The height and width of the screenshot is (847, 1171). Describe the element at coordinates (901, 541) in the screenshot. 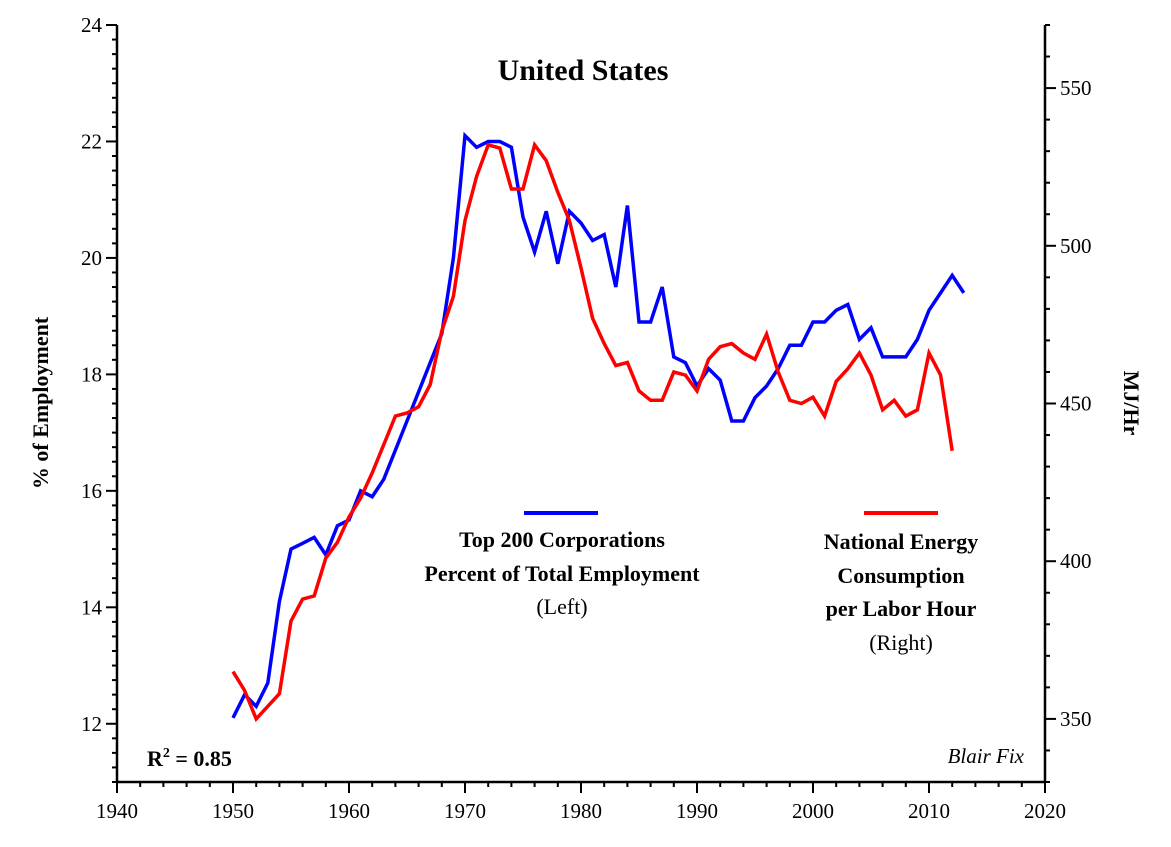

I see `legend-label-energy-line1: National Energy` at that location.